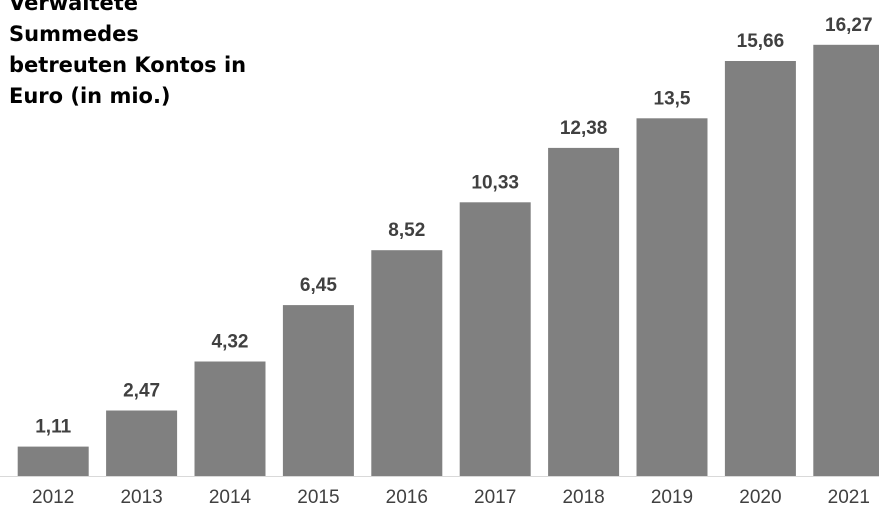 The width and height of the screenshot is (879, 511). What do you see at coordinates (318, 390) in the screenshot?
I see `bar-2015` at bounding box center [318, 390].